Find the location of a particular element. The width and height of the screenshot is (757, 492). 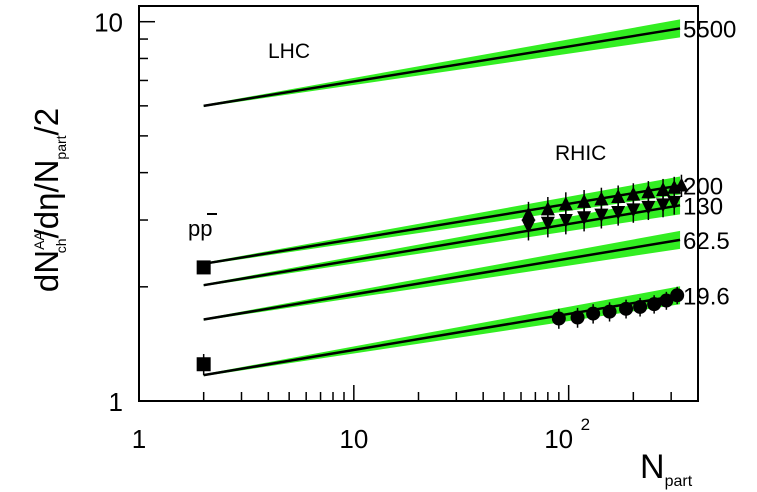

y-label-mid: /dη/N is located at coordinates (46, 199).